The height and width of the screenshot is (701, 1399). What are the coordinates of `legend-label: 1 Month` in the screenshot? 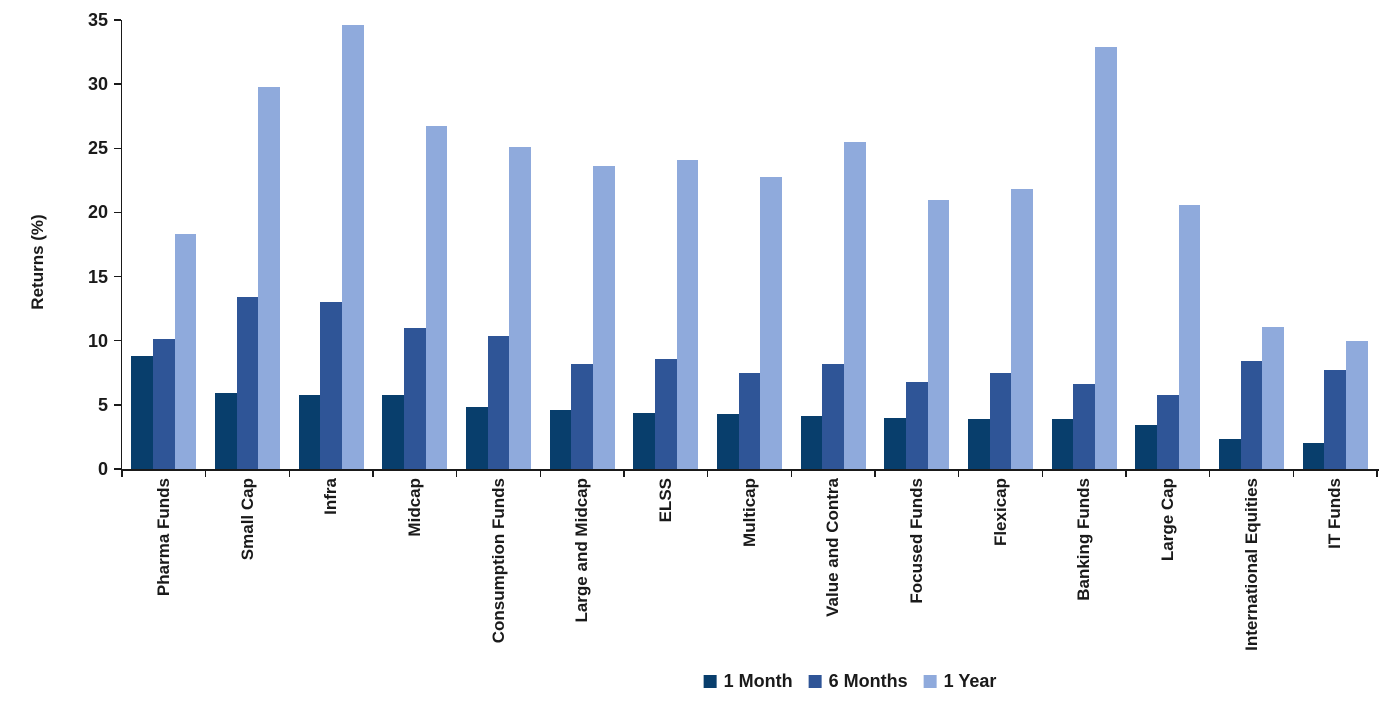 It's located at (758, 680).